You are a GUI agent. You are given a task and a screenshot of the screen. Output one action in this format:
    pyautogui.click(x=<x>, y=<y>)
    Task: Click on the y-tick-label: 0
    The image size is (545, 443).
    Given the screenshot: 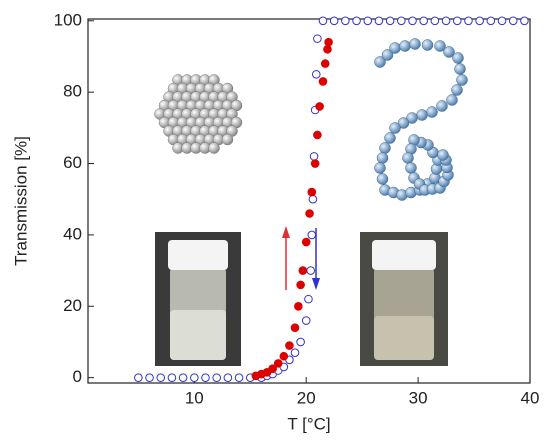 What is the action you would take?
    pyautogui.click(x=77, y=376)
    